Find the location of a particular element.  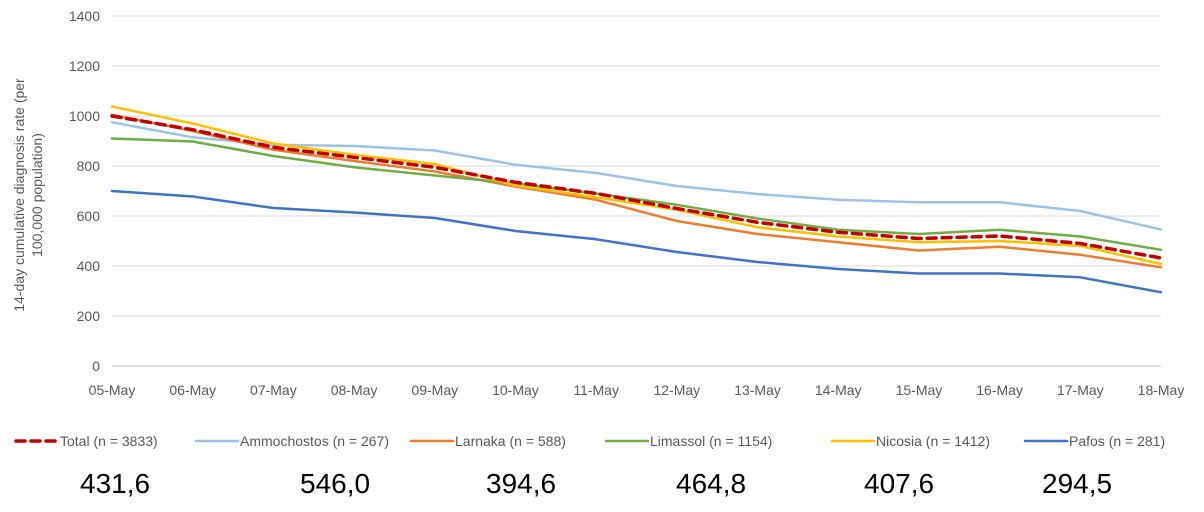

legend-label: Ammochostos (n = 267) is located at coordinates (314, 441).